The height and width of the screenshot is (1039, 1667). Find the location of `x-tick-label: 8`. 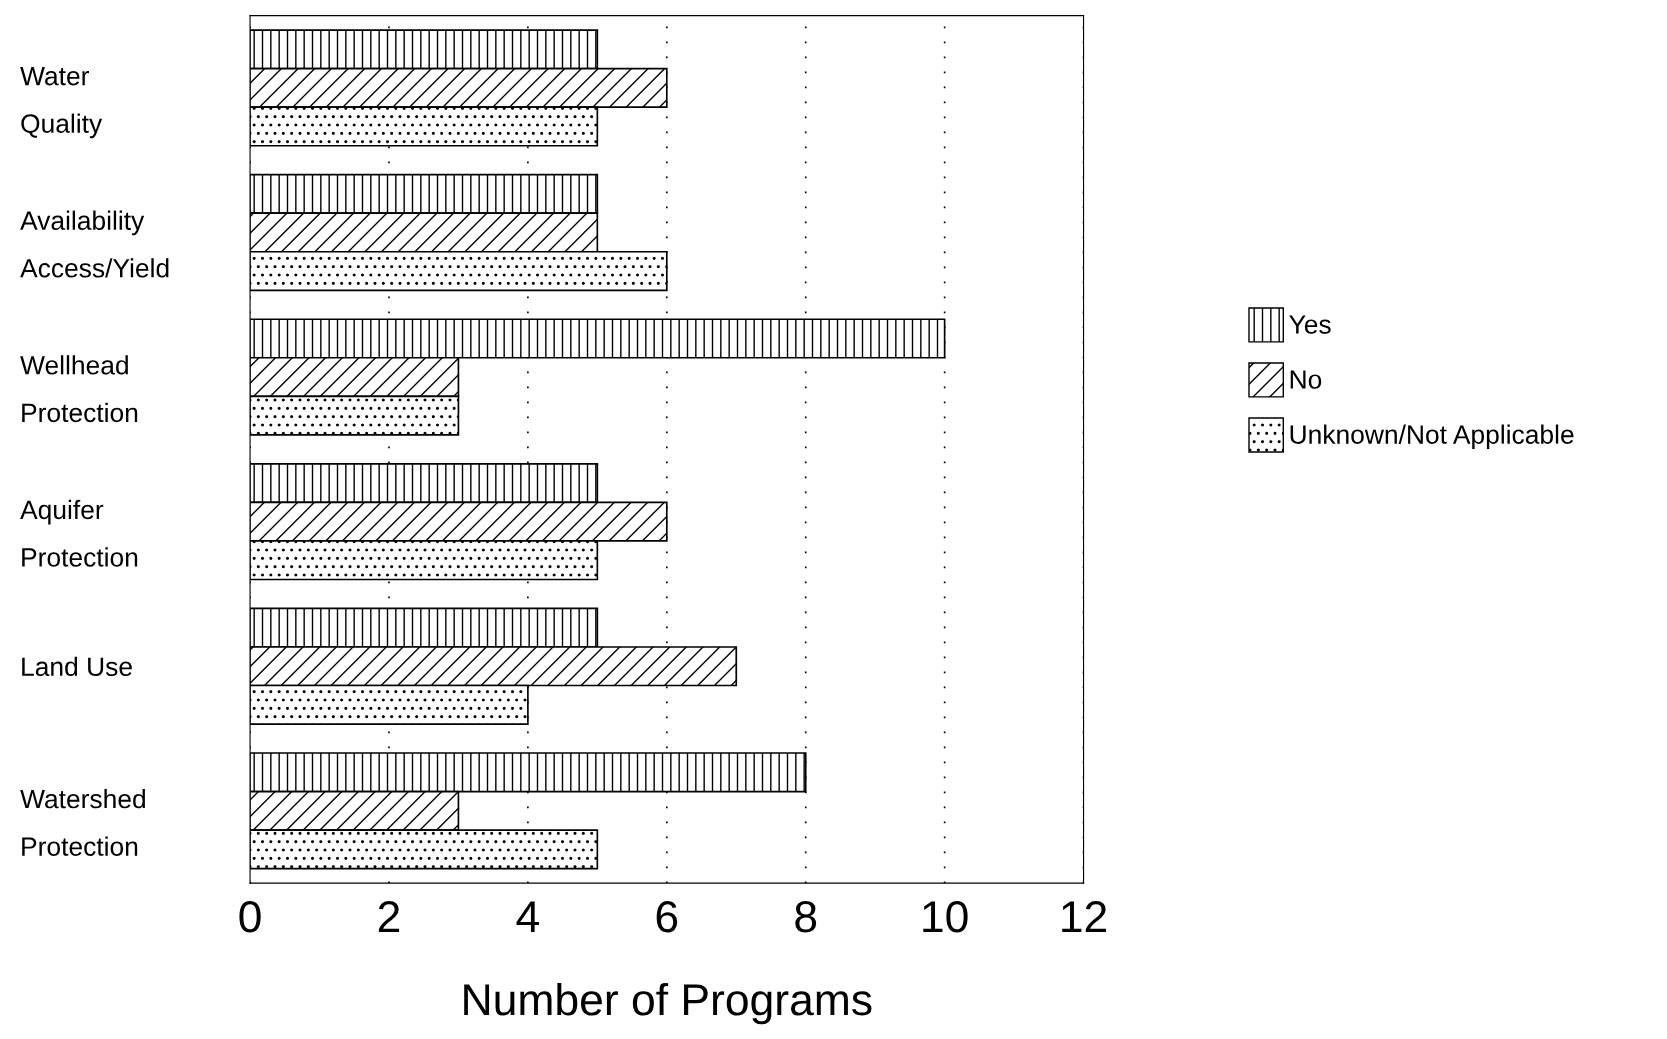

x-tick-label: 8 is located at coordinates (806, 916).